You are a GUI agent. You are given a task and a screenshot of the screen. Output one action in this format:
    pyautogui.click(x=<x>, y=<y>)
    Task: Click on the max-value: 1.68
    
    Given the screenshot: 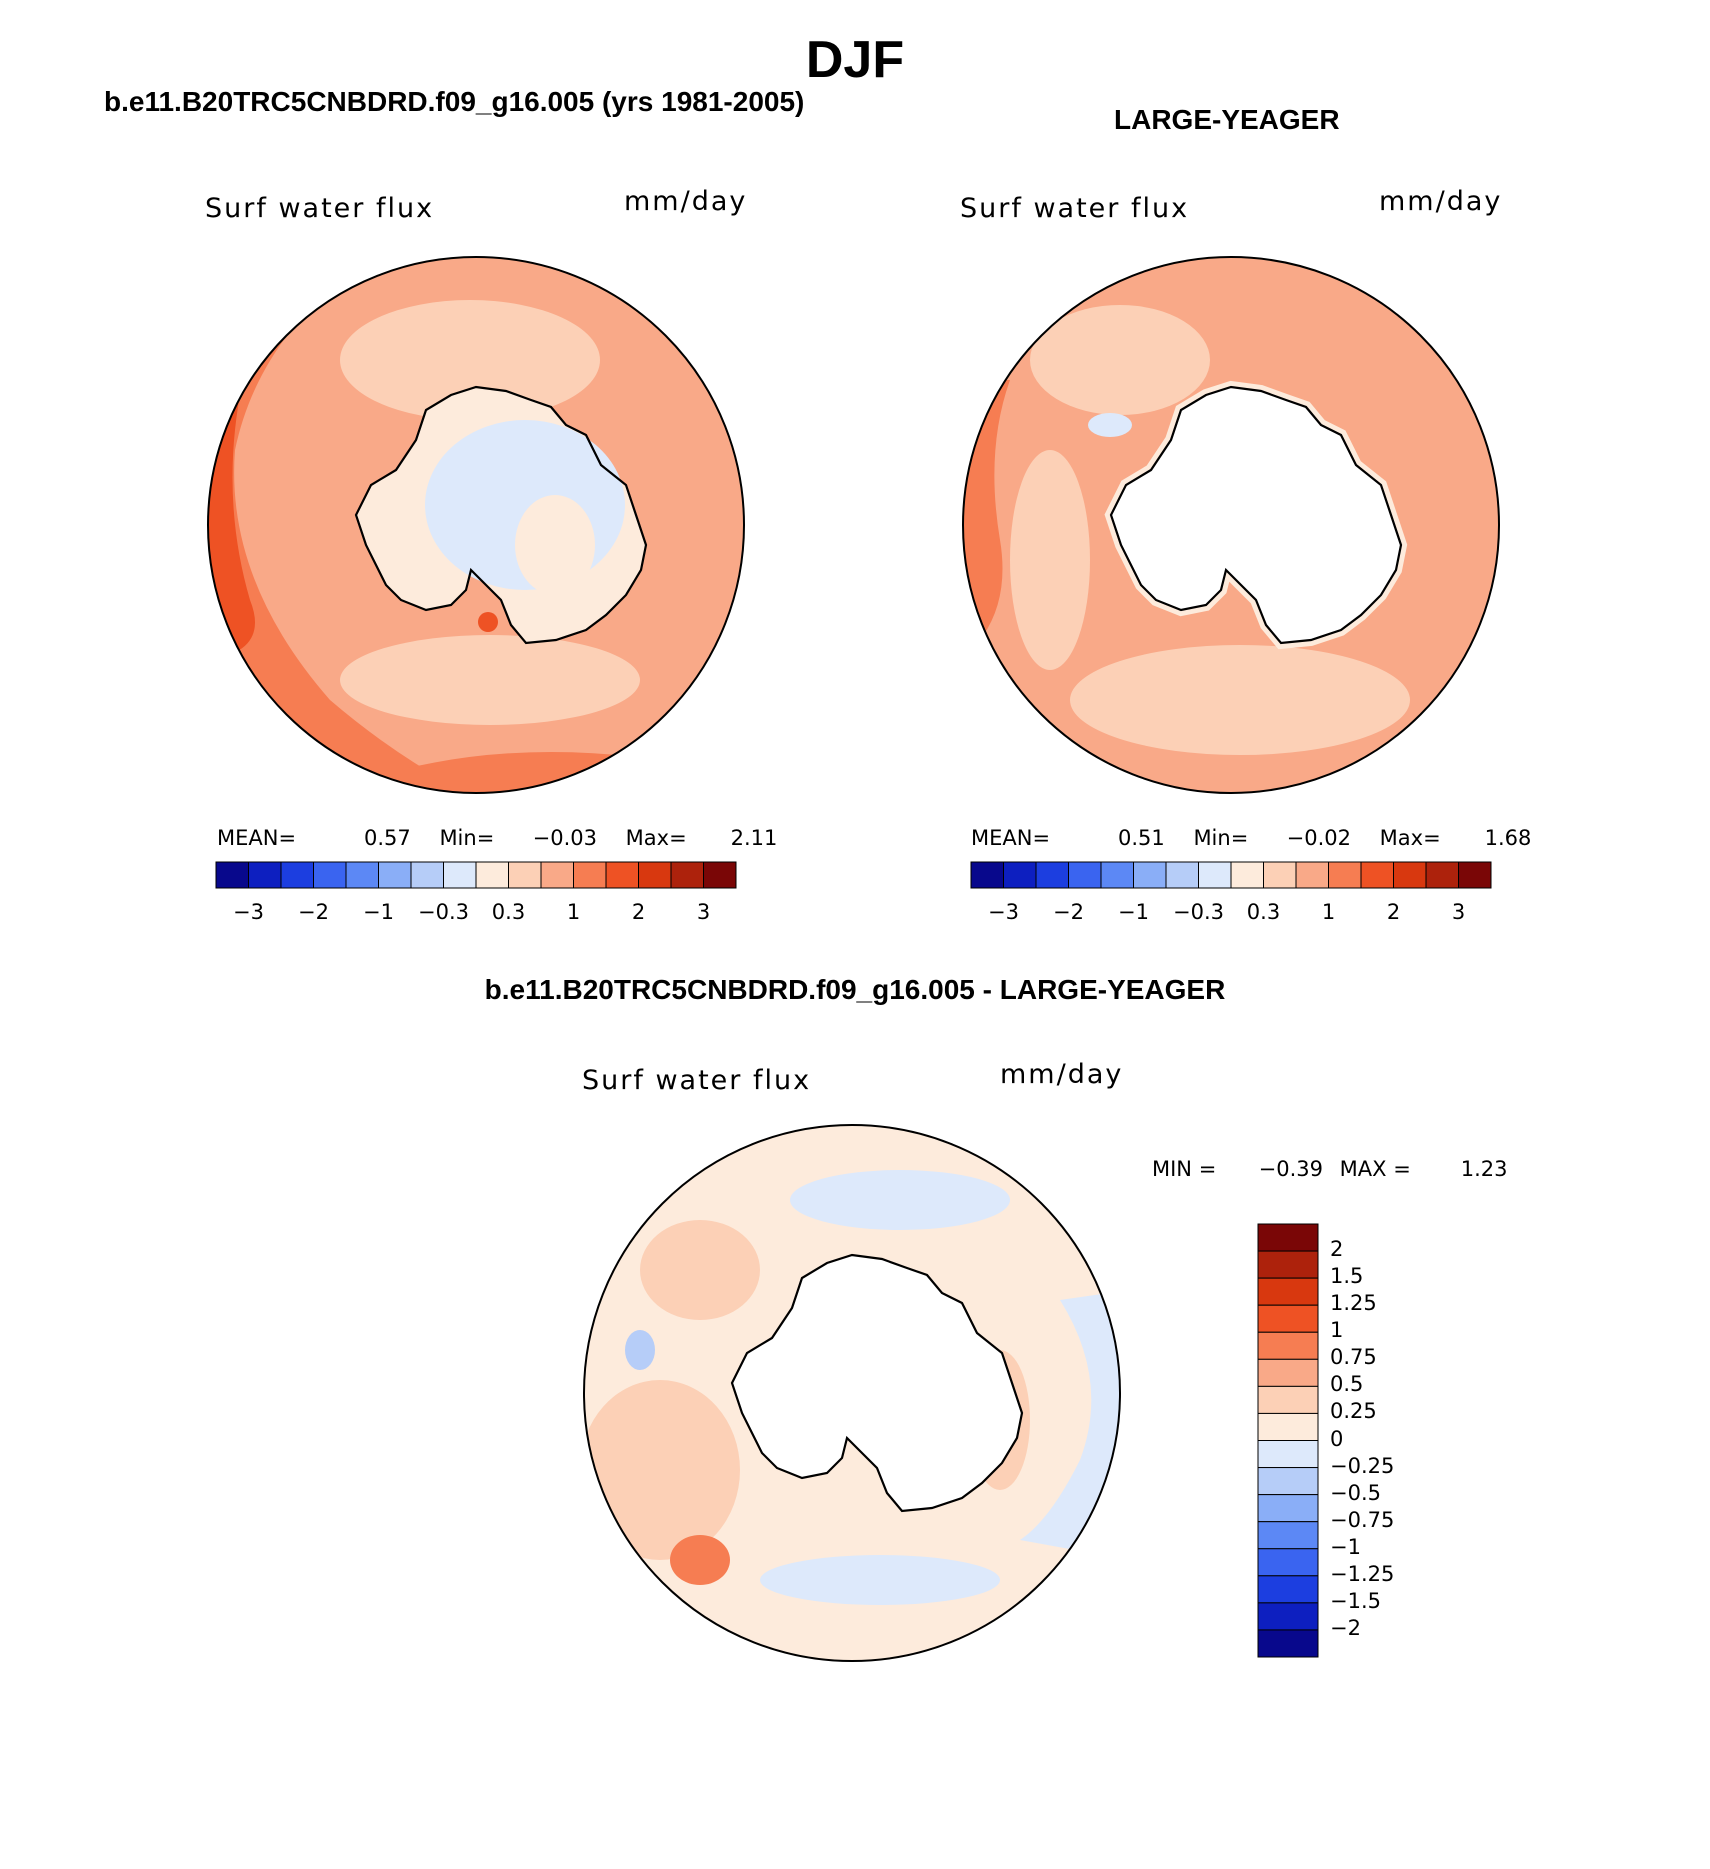 What is the action you would take?
    pyautogui.click(x=1508, y=838)
    